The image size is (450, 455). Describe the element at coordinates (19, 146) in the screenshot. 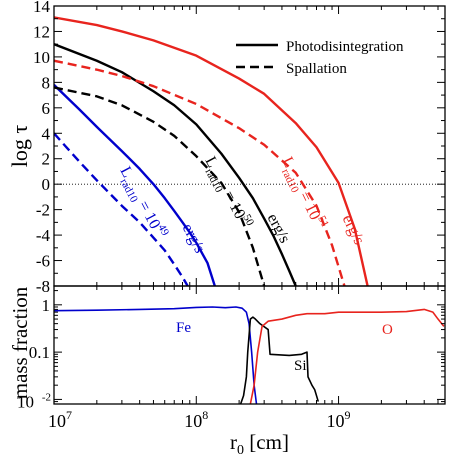

I see `y-axis-label: log τ` at that location.